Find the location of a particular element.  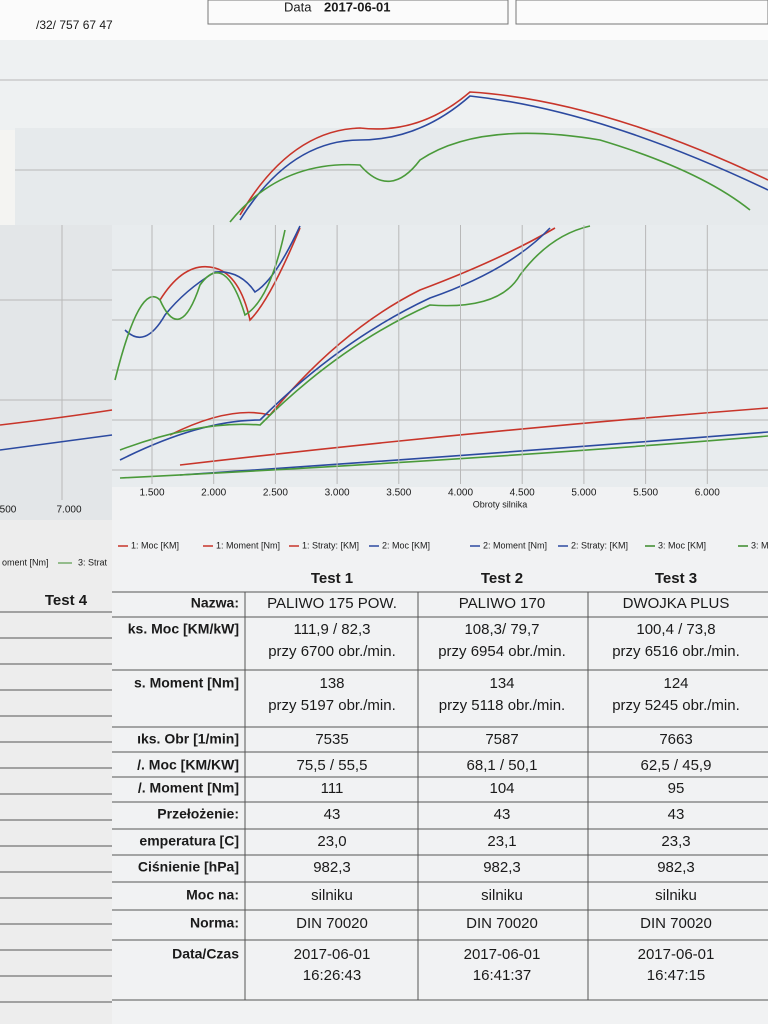

legend-entry: 1: Straty: [KM] is located at coordinates (330, 545).